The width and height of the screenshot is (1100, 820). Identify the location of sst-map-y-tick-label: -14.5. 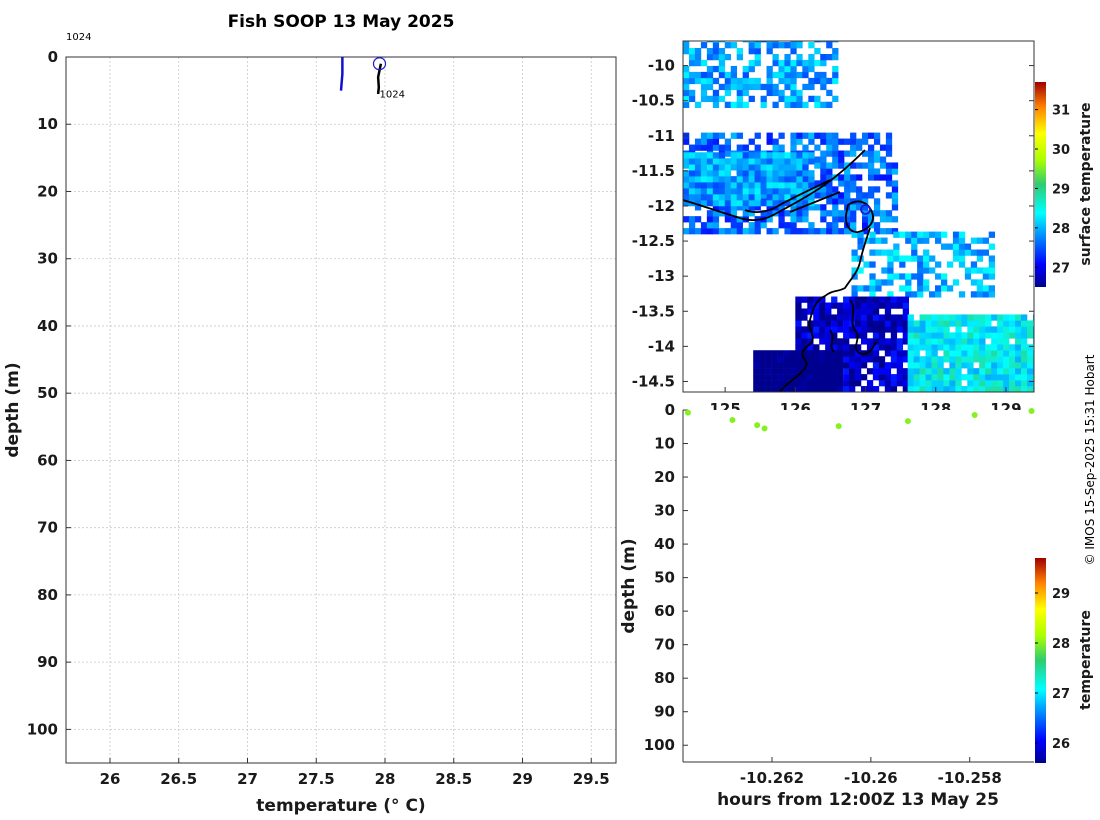
(653, 381).